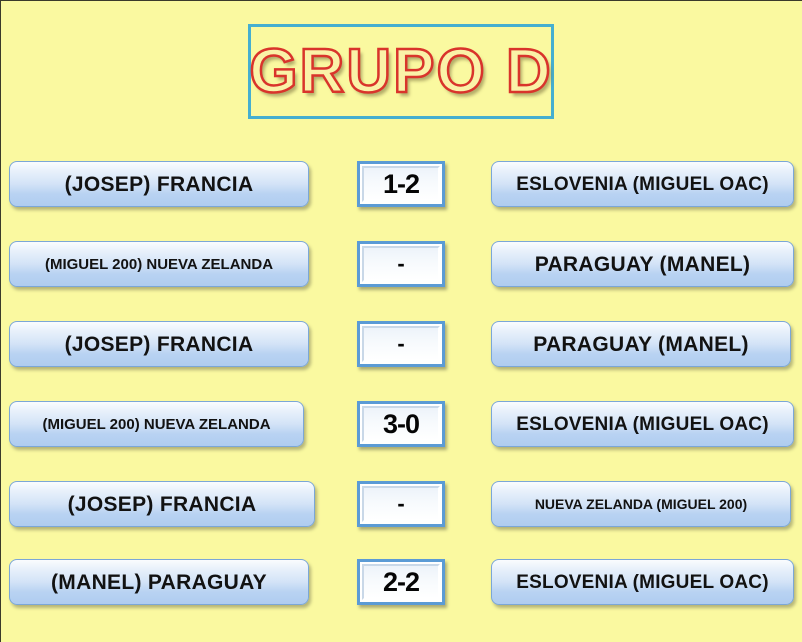 This screenshot has width=802, height=642. I want to click on score-box: 1-2, so click(401, 184).